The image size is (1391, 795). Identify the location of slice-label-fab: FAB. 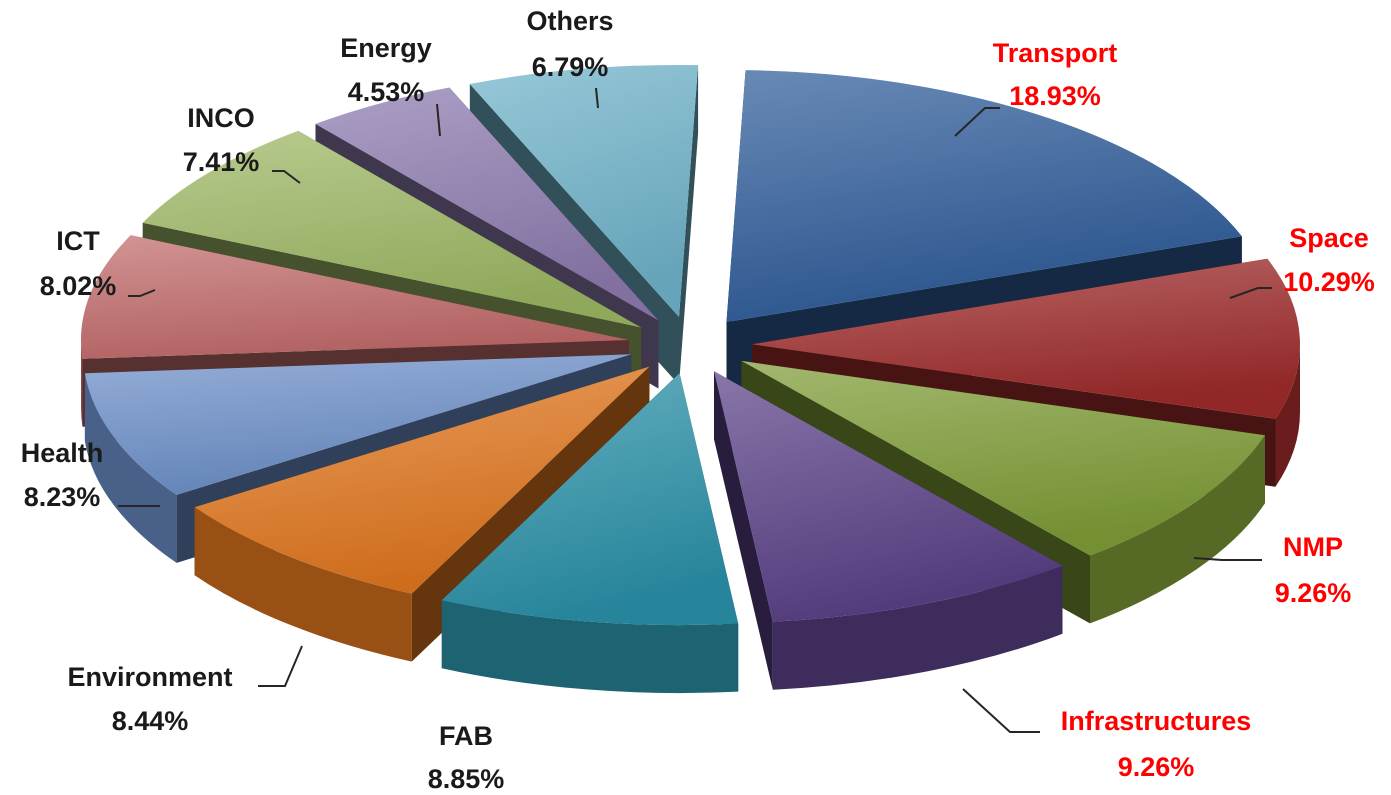
(466, 736).